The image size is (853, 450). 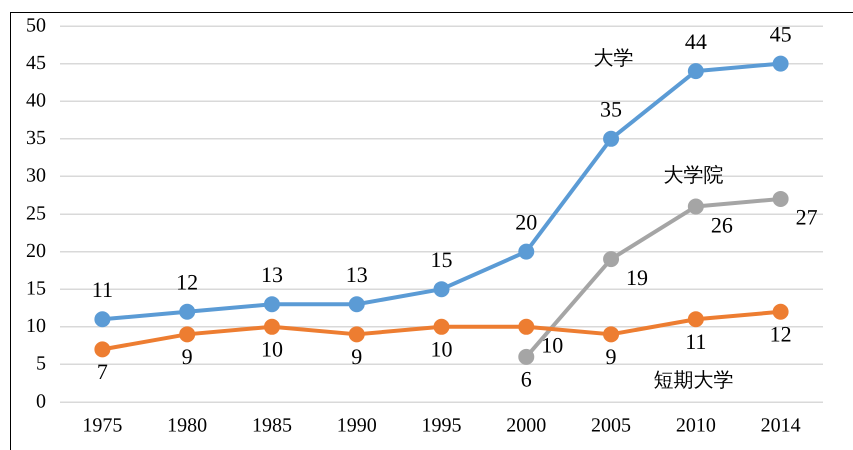 I want to click on x-tick-label: 1995, so click(x=442, y=425).